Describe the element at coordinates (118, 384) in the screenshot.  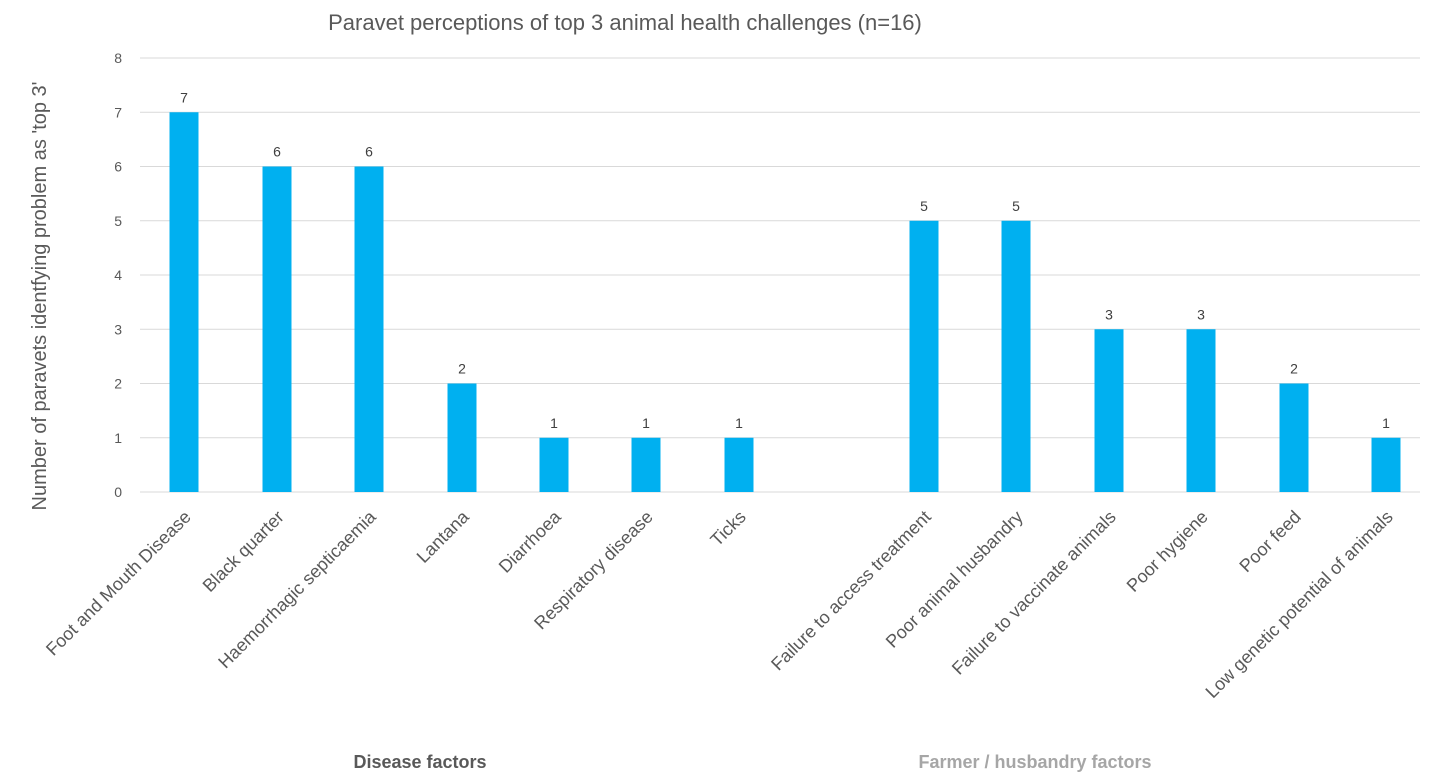
I see `y-tick-label: 2` at that location.